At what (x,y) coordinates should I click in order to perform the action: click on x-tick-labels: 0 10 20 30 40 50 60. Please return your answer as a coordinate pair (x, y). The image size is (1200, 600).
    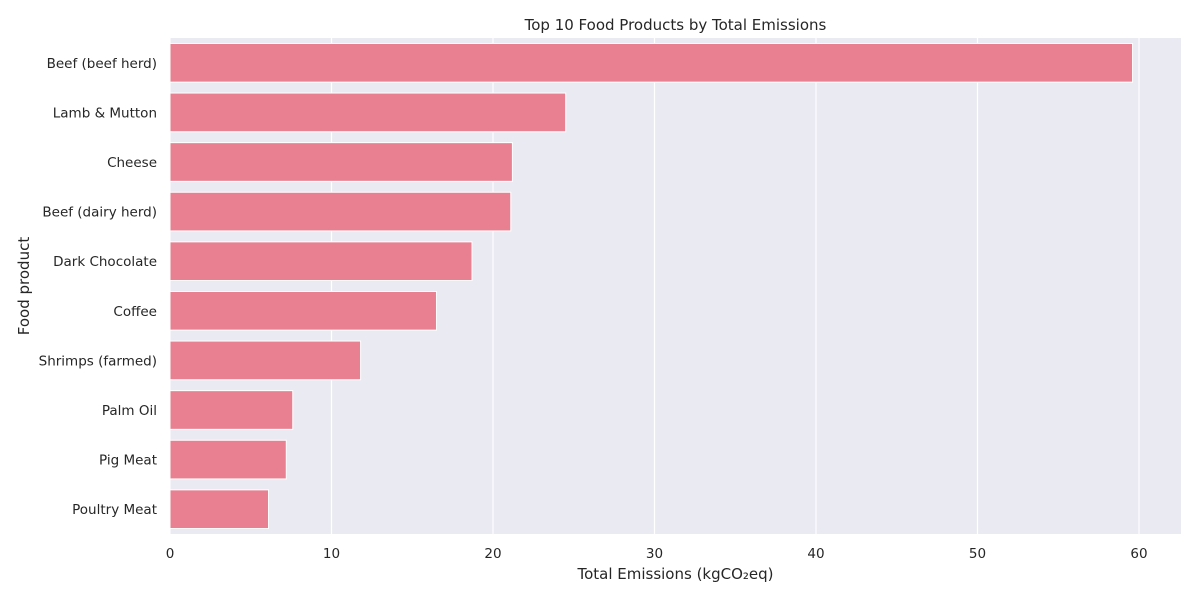
    Looking at the image, I should click on (657, 554).